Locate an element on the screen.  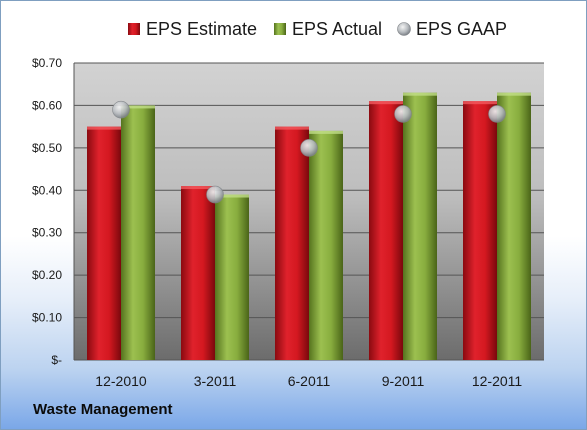
x-axis-ticks: 12-2010 3-2011 6-2011 9-2011 12-2011 is located at coordinates (308, 381).